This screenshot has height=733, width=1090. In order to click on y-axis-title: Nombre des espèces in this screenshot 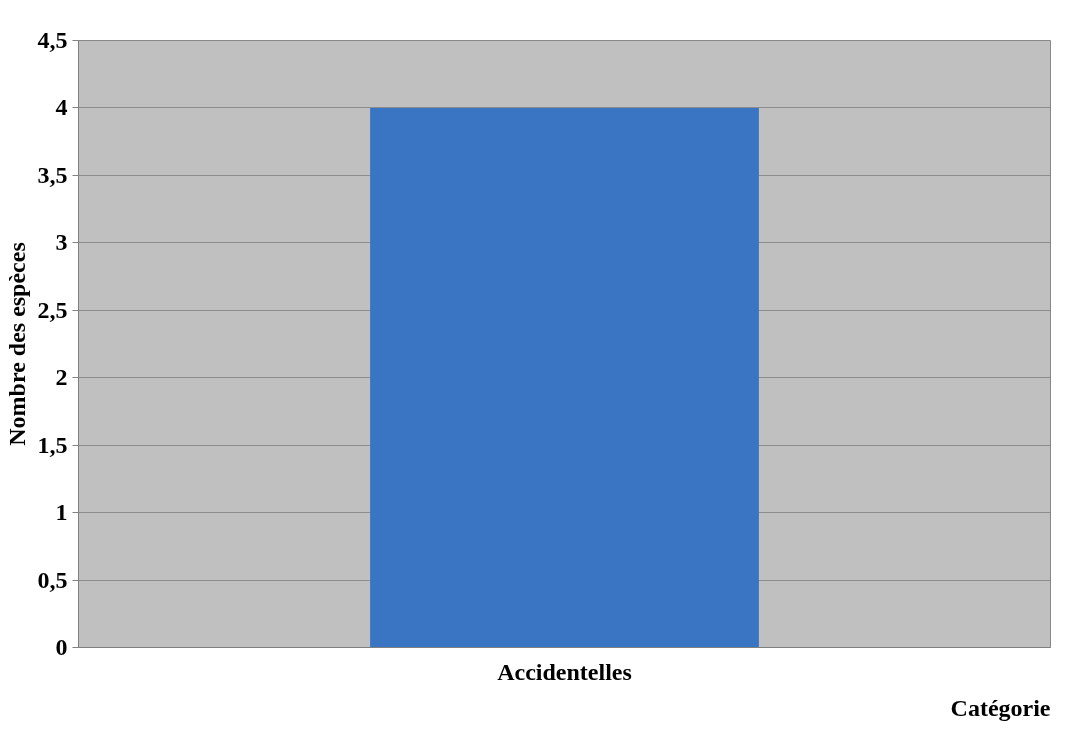, I will do `click(16, 344)`.